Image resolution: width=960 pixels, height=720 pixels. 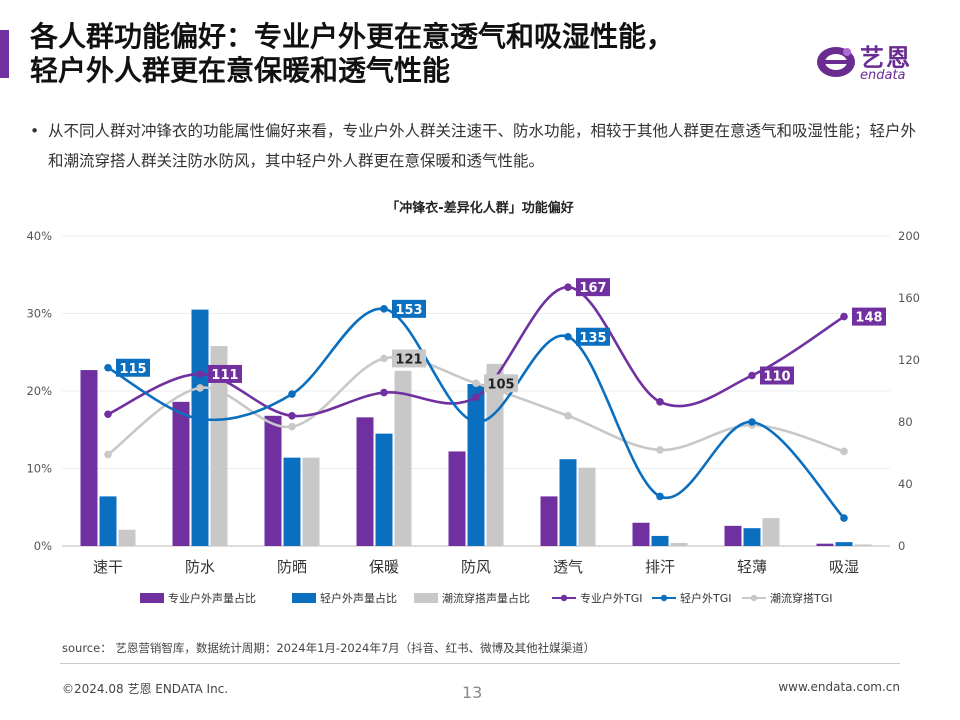 I want to click on chart-title: 「冲锋衣-差异化人群」功能偏好, so click(x=479, y=208).